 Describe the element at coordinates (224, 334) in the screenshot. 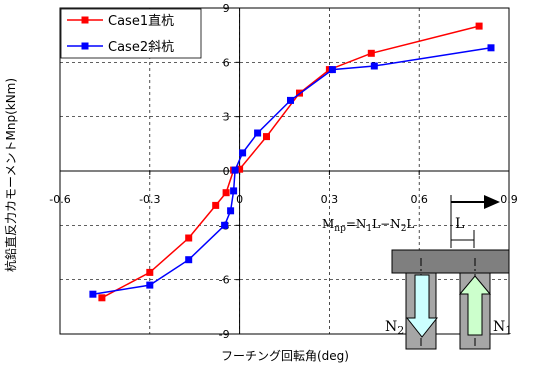

I see `y-tick-label: -9` at that location.